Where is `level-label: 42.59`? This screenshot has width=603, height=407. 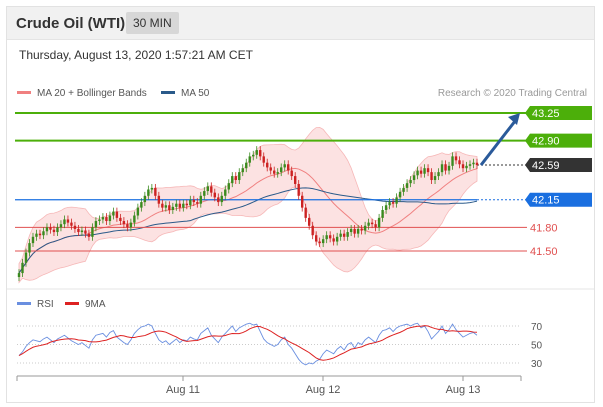
level-label: 42.59 is located at coordinates (546, 166).